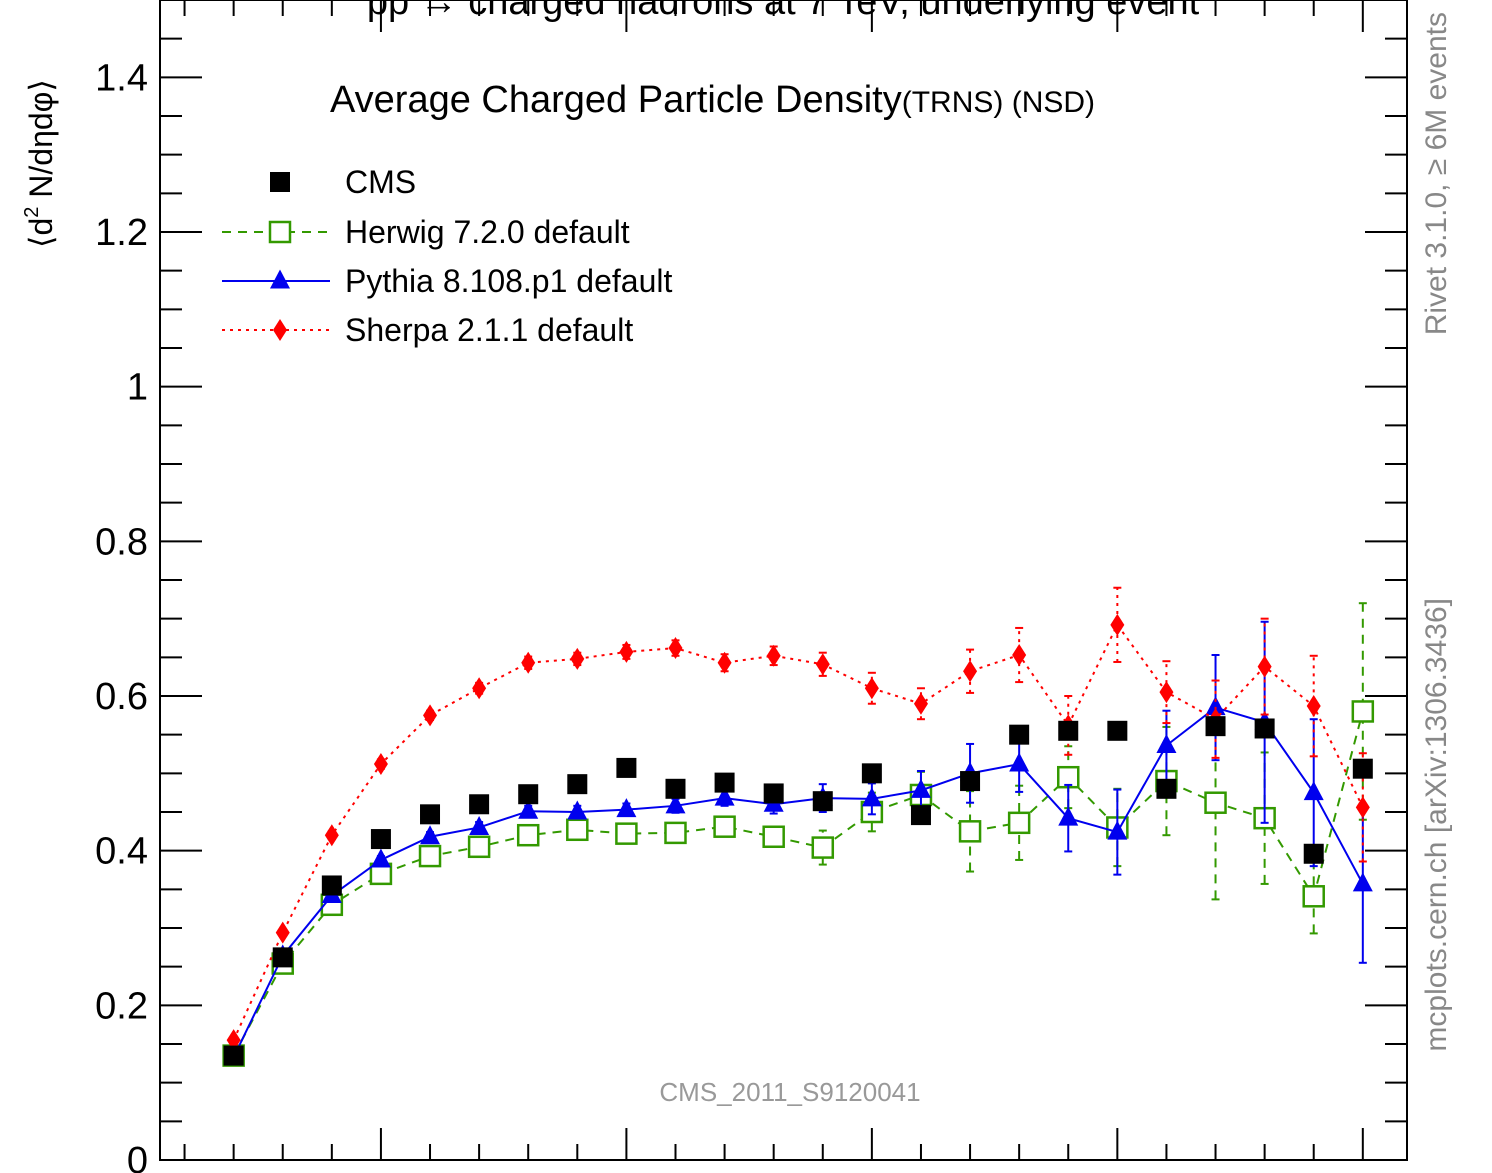 The image size is (1492, 1173). Describe the element at coordinates (508, 281) in the screenshot. I see `legend-label: Pythia 8.108.p1 default` at that location.